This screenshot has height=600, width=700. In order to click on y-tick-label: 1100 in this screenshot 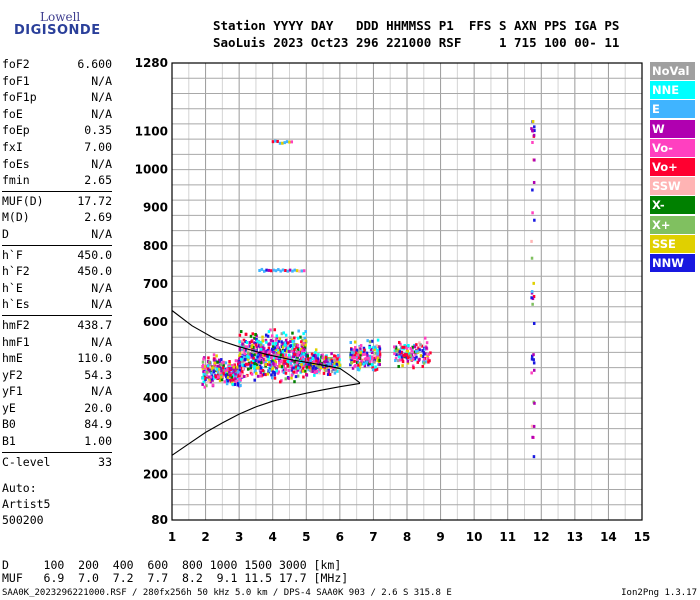, I will do `click(151, 132)`.